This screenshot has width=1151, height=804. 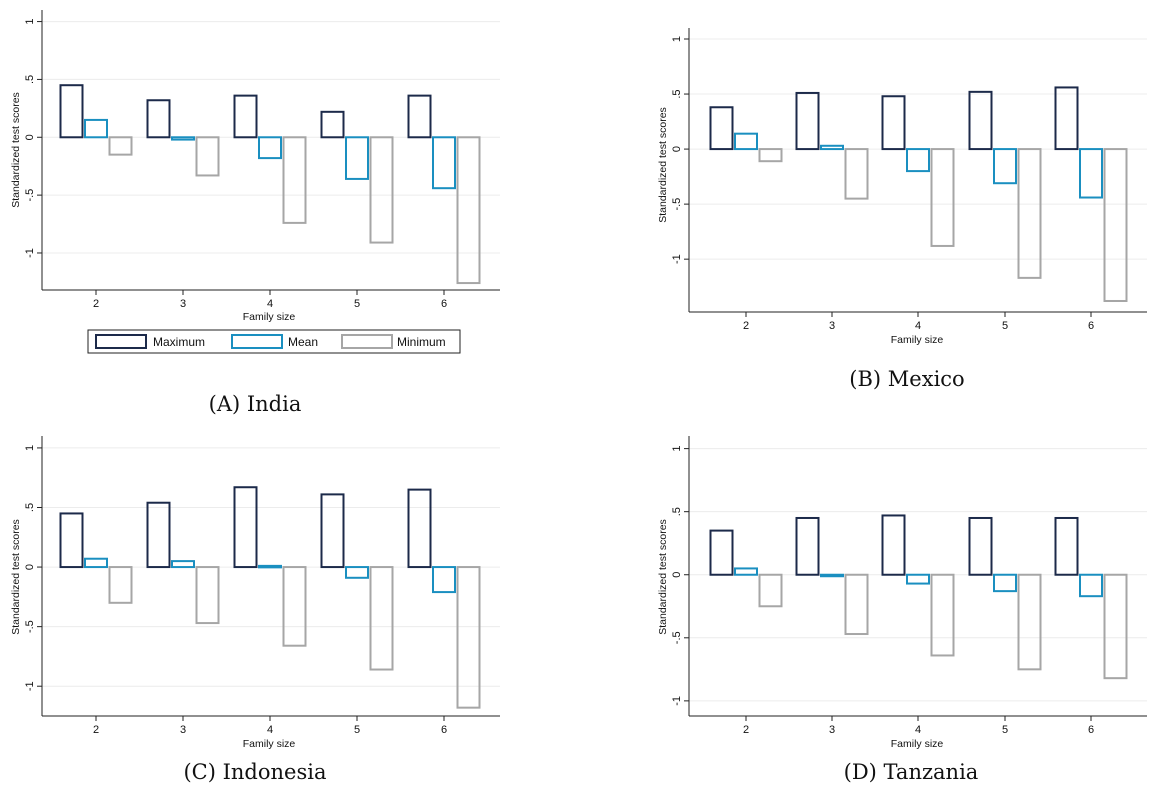 I want to click on legend-label-maximum: Maximum, so click(x=179, y=342).